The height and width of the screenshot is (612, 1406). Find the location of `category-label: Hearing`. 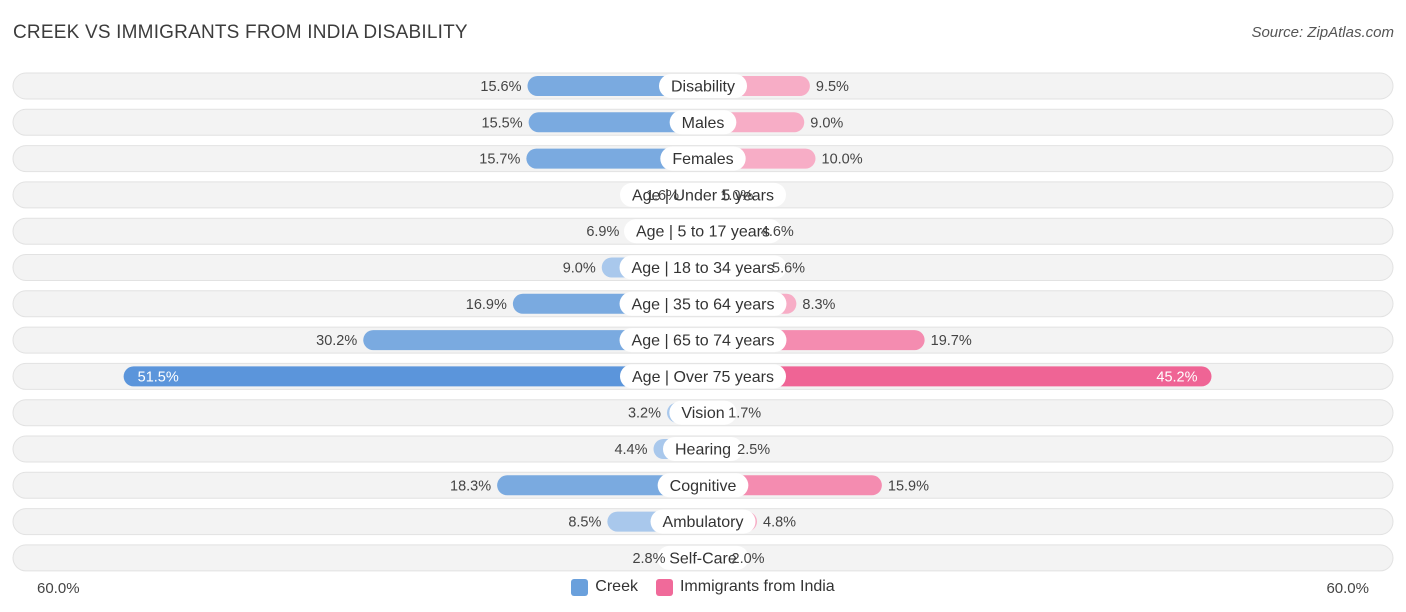

category-label: Hearing is located at coordinates (703, 450).